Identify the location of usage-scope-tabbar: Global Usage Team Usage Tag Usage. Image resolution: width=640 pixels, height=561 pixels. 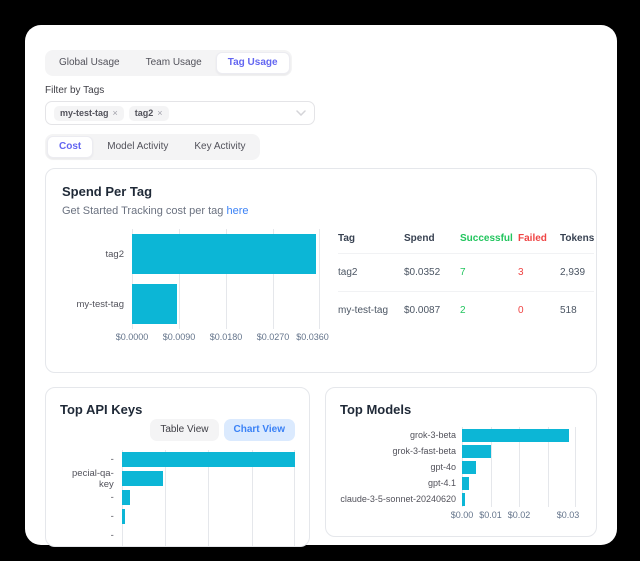
(168, 63).